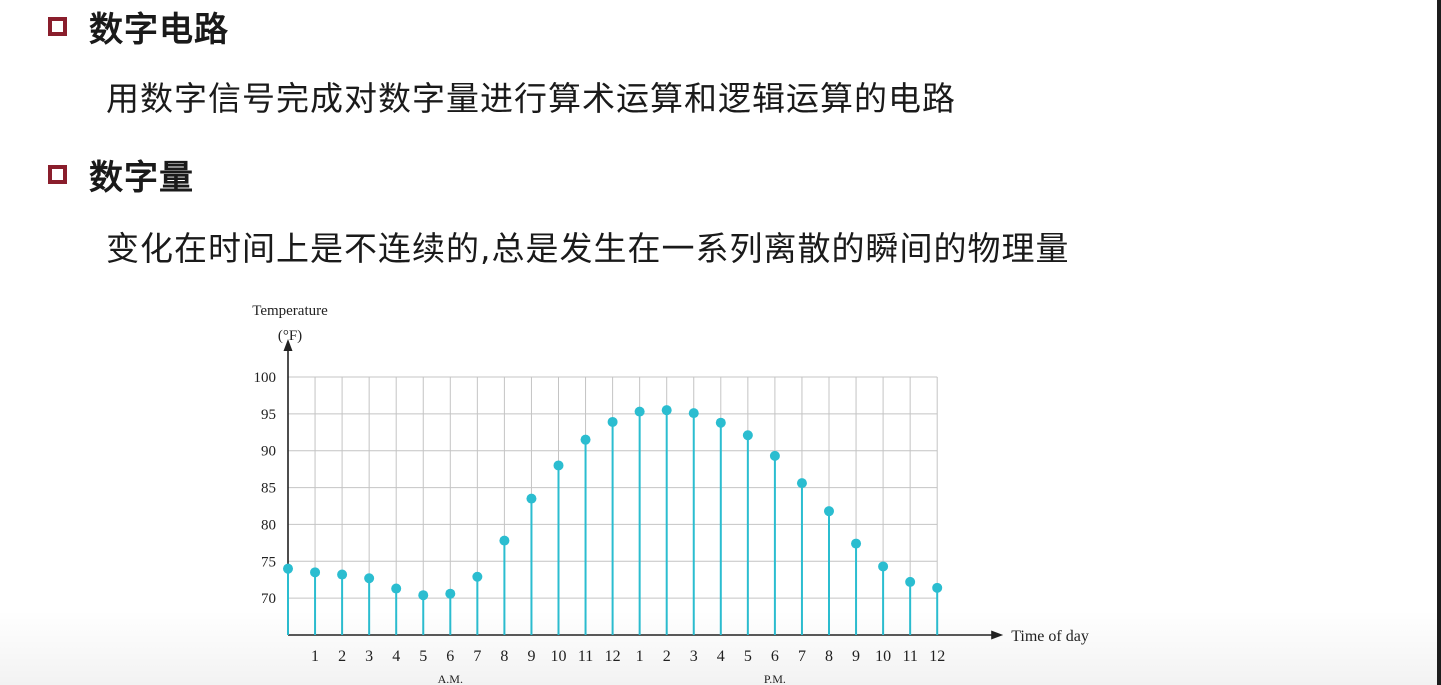 The image size is (1441, 685). Describe the element at coordinates (268, 562) in the screenshot. I see `y-tick-label: 75` at that location.